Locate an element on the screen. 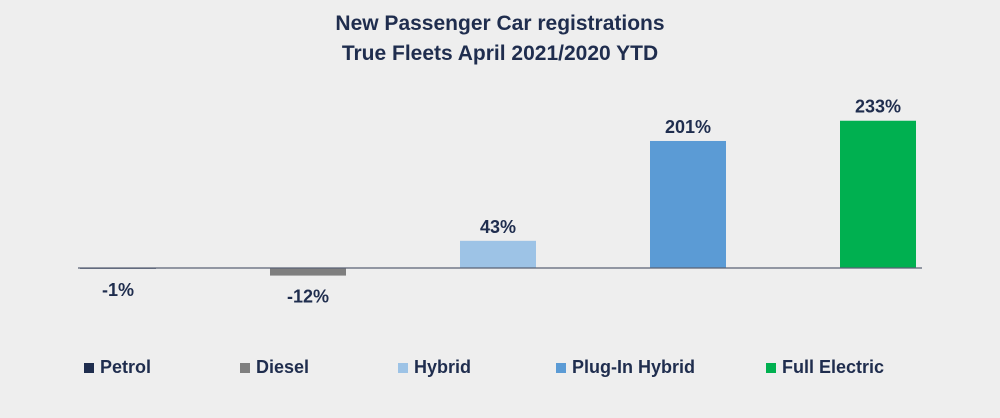  legend-item: Full Electric is located at coordinates (825, 367).